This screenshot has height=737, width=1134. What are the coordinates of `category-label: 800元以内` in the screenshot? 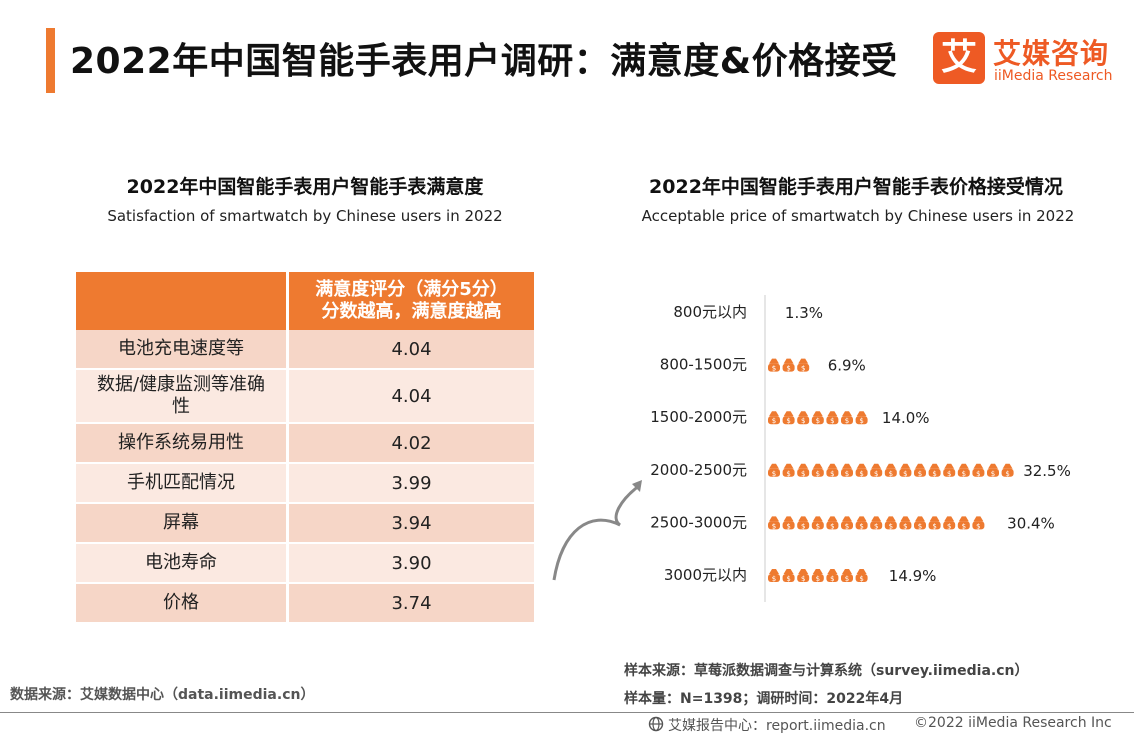 It's located at (710, 312).